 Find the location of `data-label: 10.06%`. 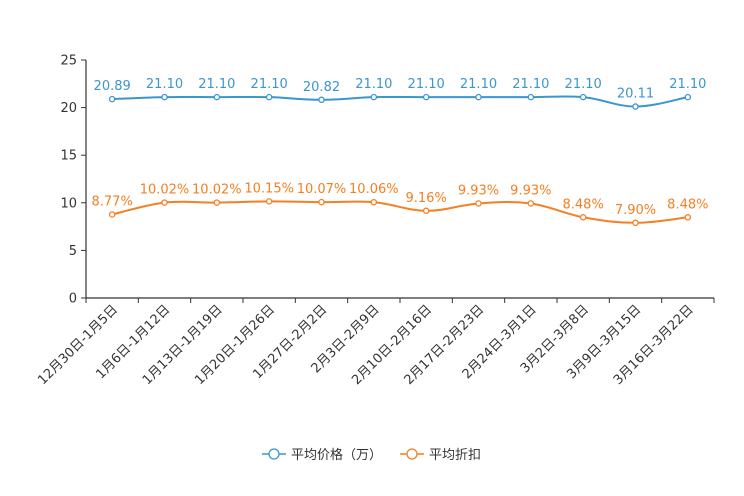

data-label: 10.06% is located at coordinates (374, 189).